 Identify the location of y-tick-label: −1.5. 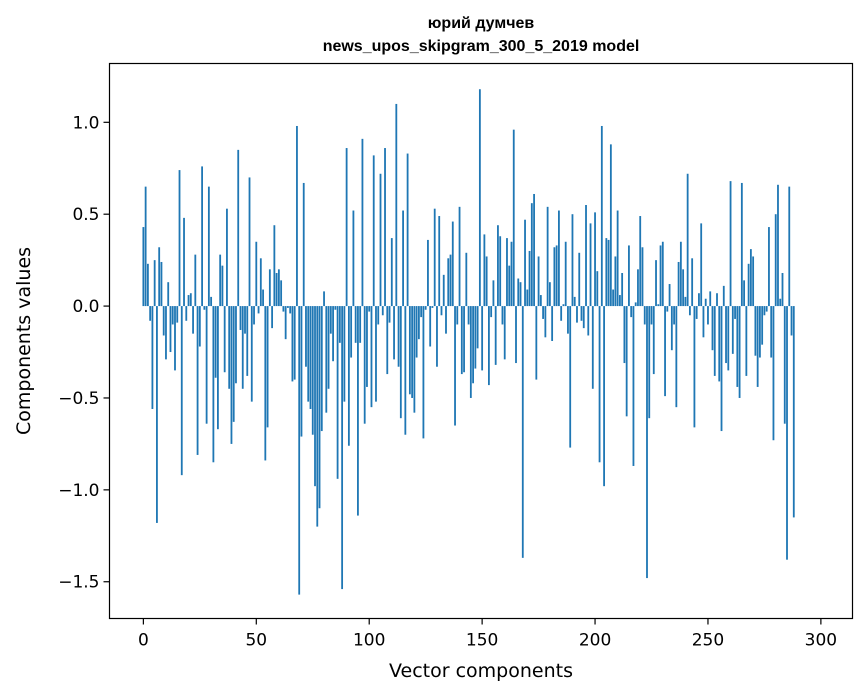
(78, 583).